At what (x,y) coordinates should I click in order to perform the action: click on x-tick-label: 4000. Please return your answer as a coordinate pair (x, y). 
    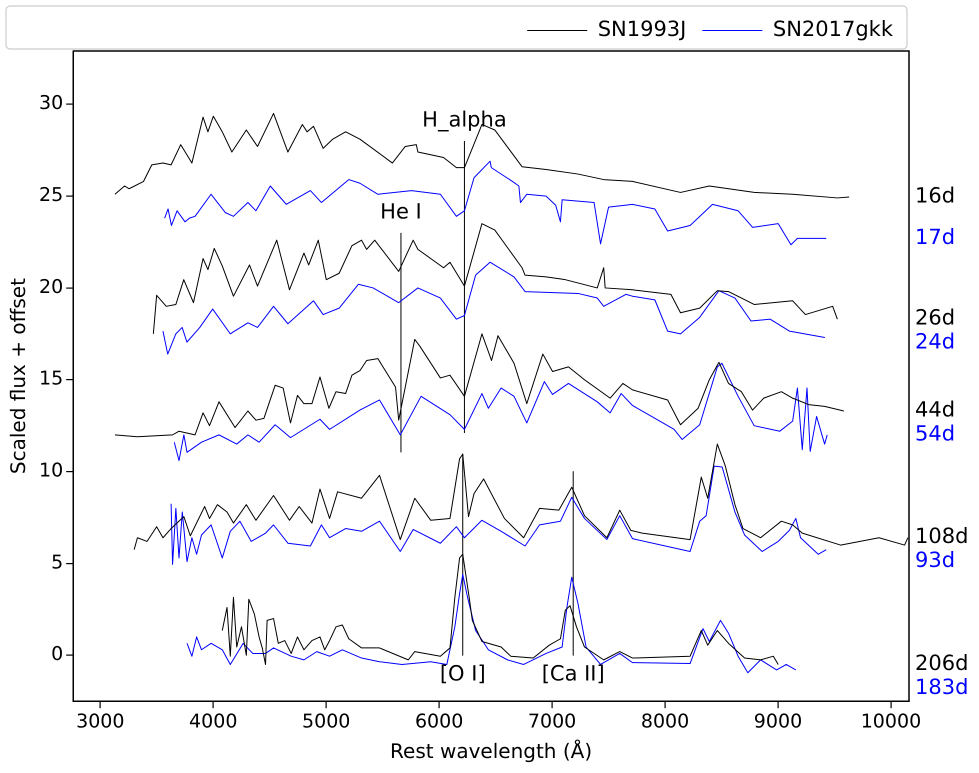
    Looking at the image, I should click on (213, 721).